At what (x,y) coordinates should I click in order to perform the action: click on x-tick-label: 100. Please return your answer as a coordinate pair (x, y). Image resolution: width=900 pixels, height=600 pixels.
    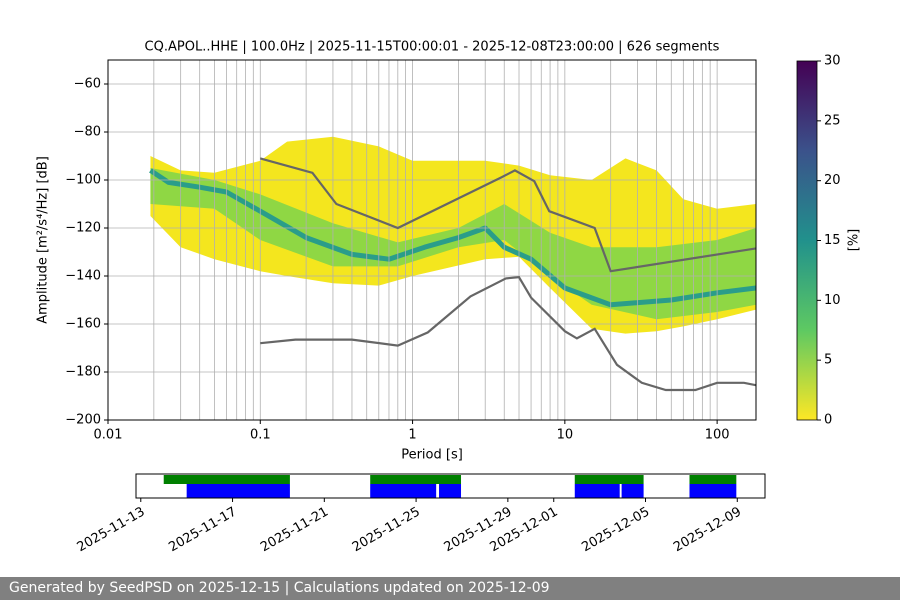
    Looking at the image, I should click on (717, 435).